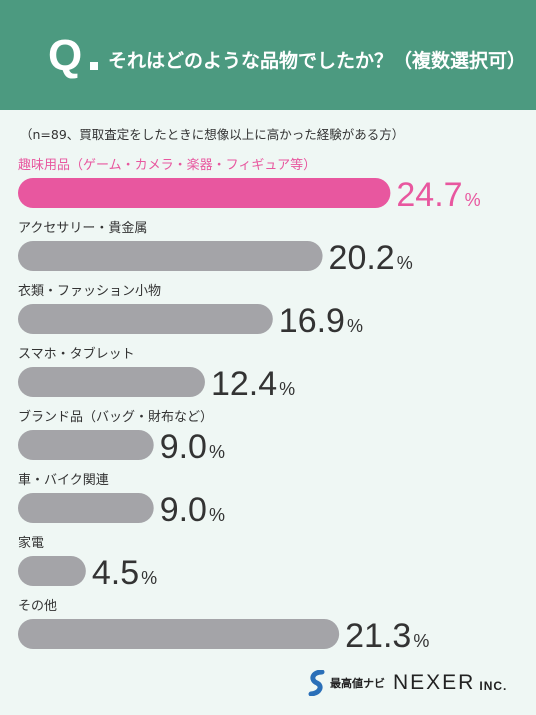 This screenshot has height=715, width=536. I want to click on value-label: 16.9%, so click(321, 321).